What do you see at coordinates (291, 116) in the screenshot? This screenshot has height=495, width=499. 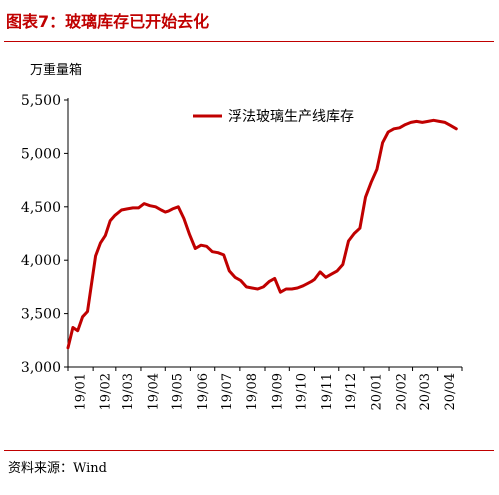 I see `legend-label: 浮法玻璃生产线库存` at bounding box center [291, 116].